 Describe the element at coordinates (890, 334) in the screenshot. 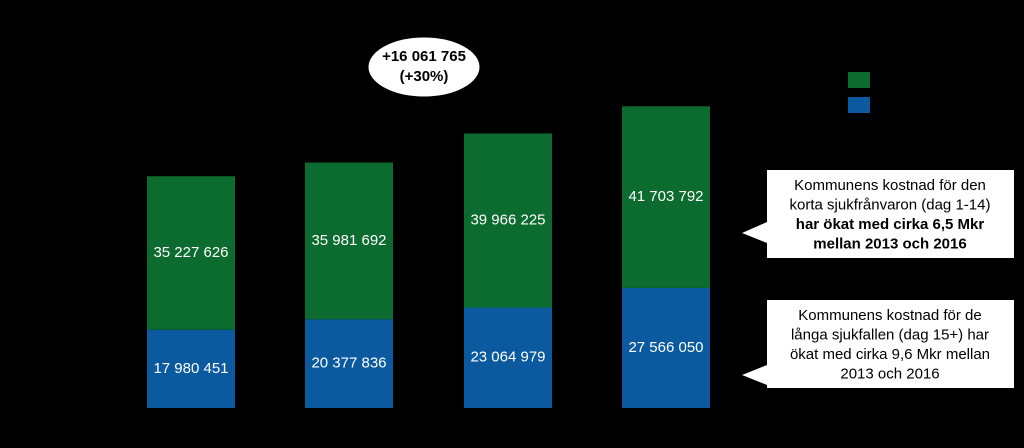

I see `callout-text: långa sjukfallen (dag 15+) har` at that location.